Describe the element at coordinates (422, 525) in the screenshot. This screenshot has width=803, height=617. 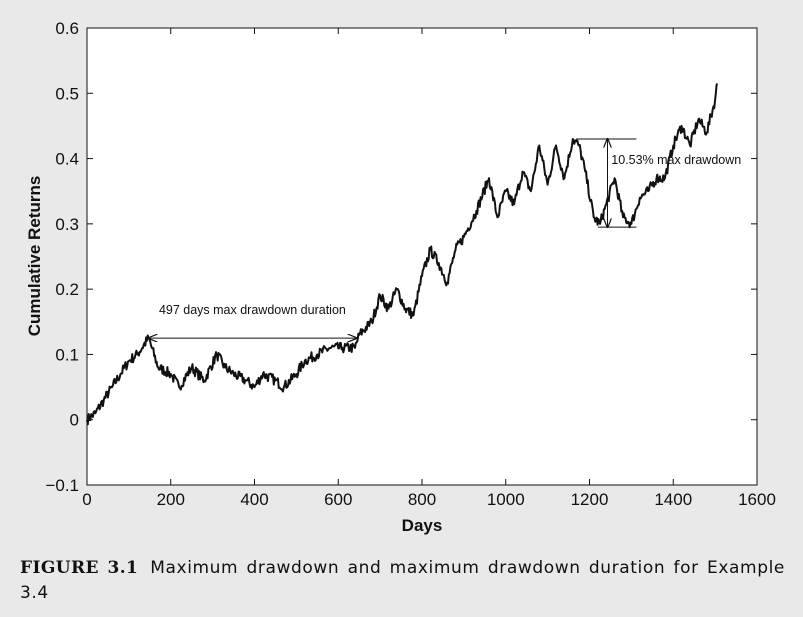
I see `x-axis-title: Days` at that location.